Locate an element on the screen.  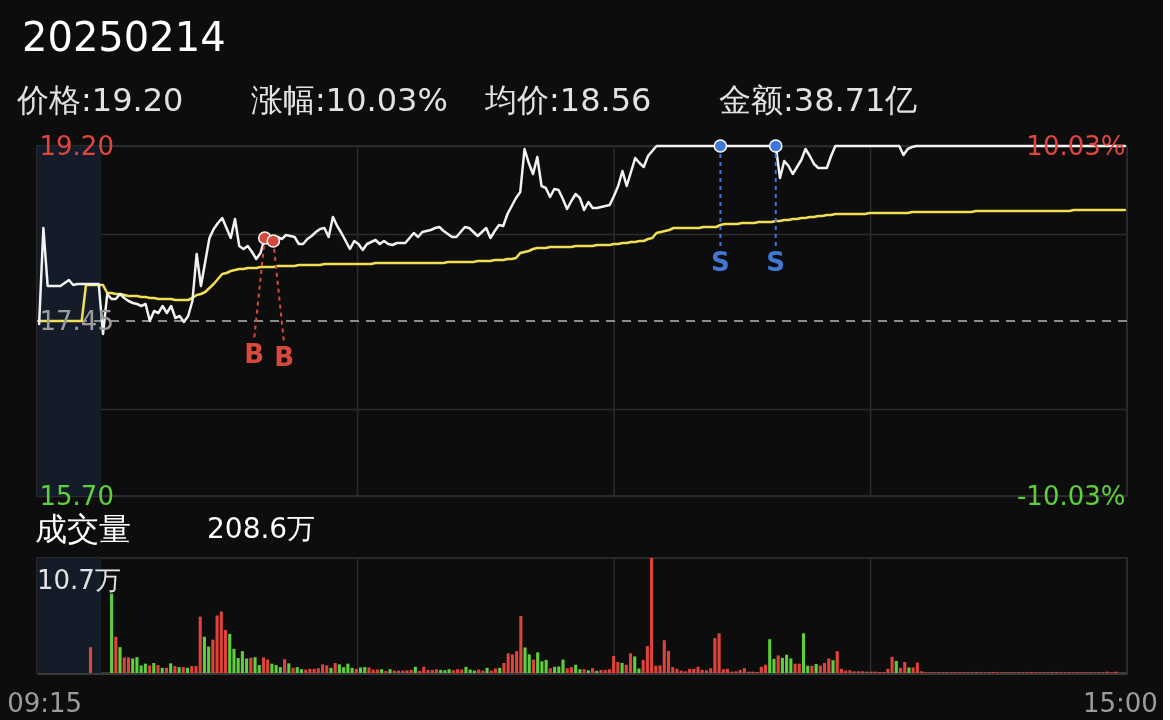
text: 金额:38.71亿 is located at coordinates (818, 100).